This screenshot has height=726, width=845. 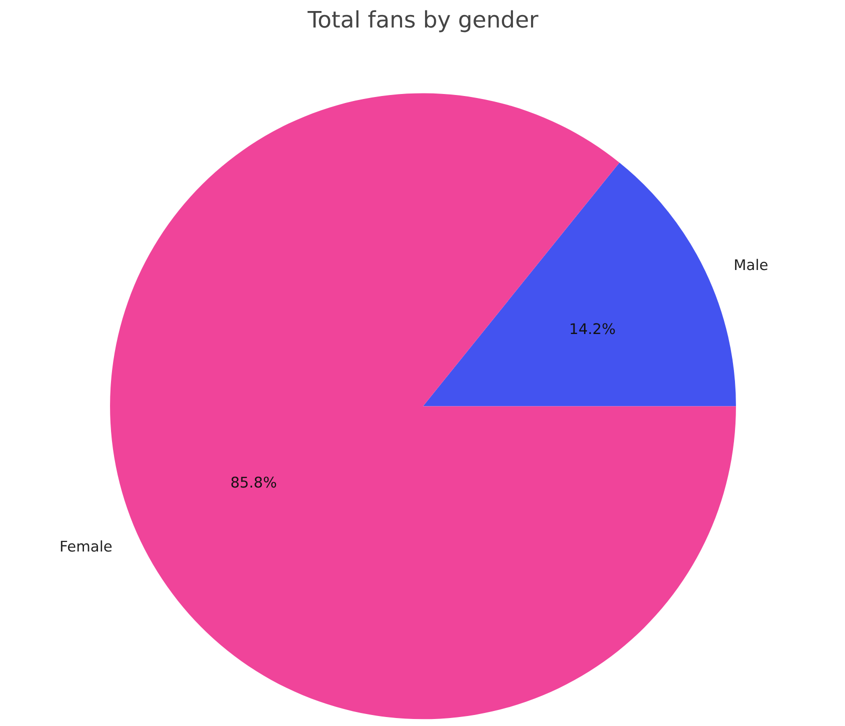 I want to click on data-label: 85.8%, so click(x=253, y=483).